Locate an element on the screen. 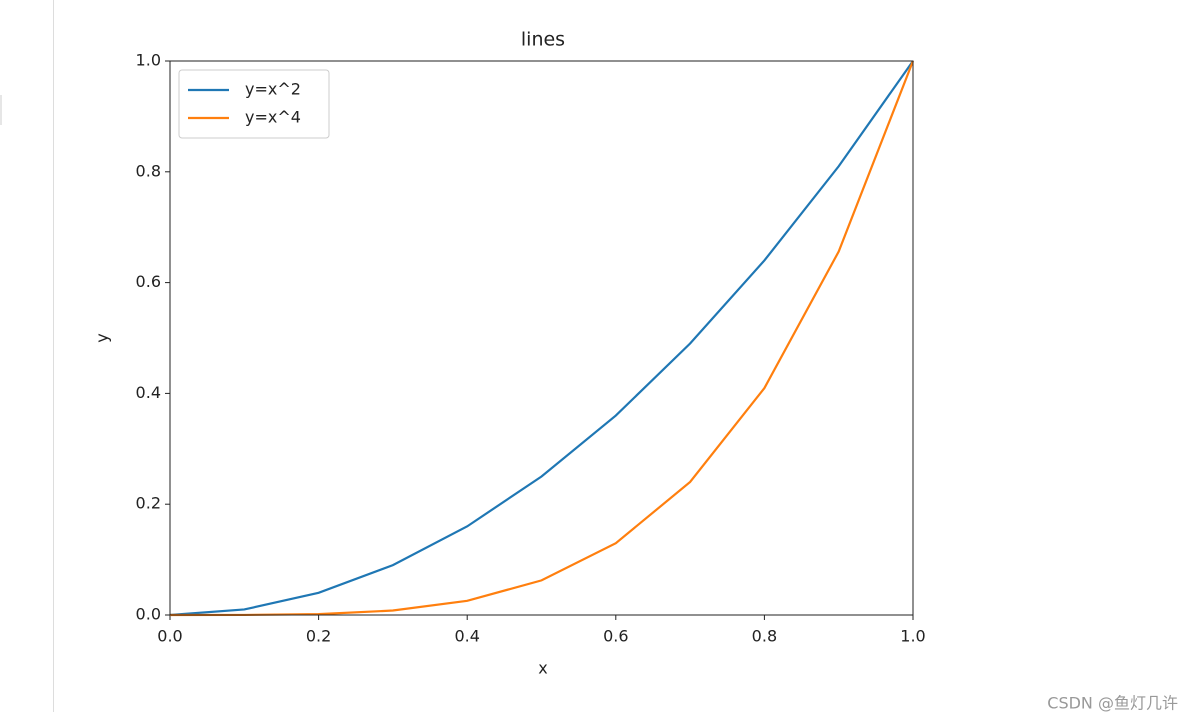 The image size is (1183, 723). x-tick-label: 0.4 is located at coordinates (466, 636).